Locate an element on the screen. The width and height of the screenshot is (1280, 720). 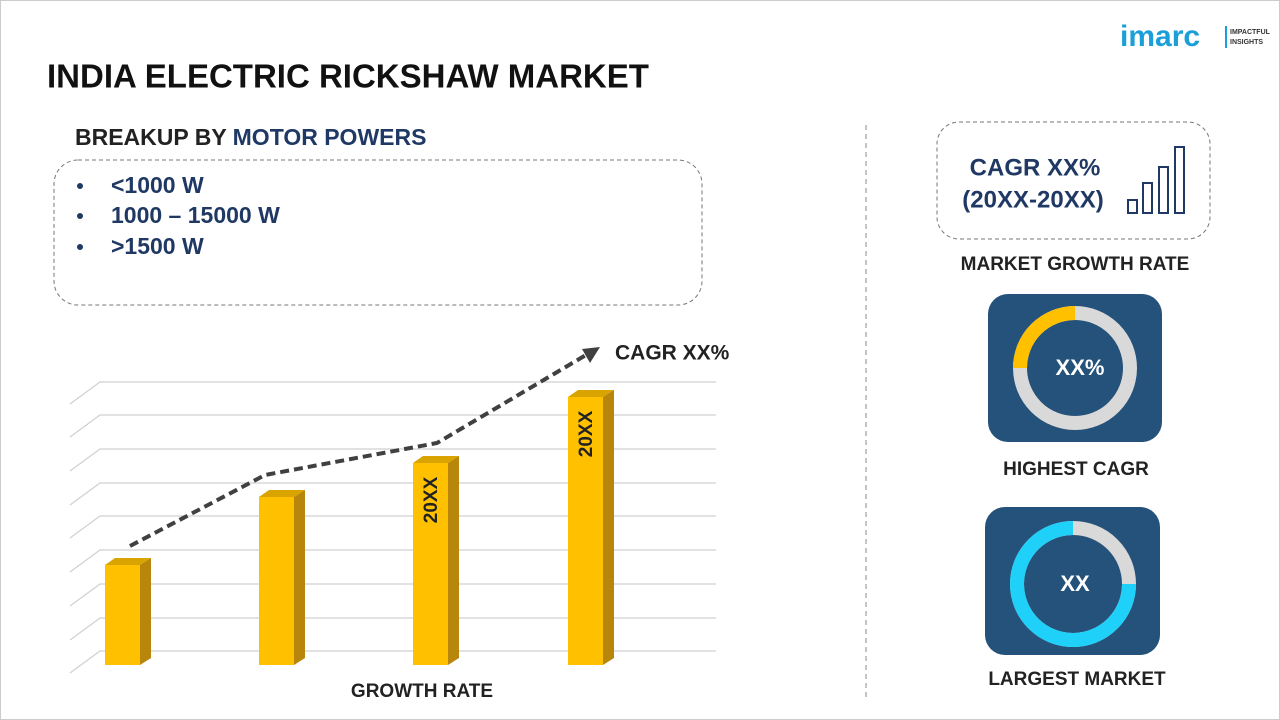
list-item: >1500 W is located at coordinates (157, 246).